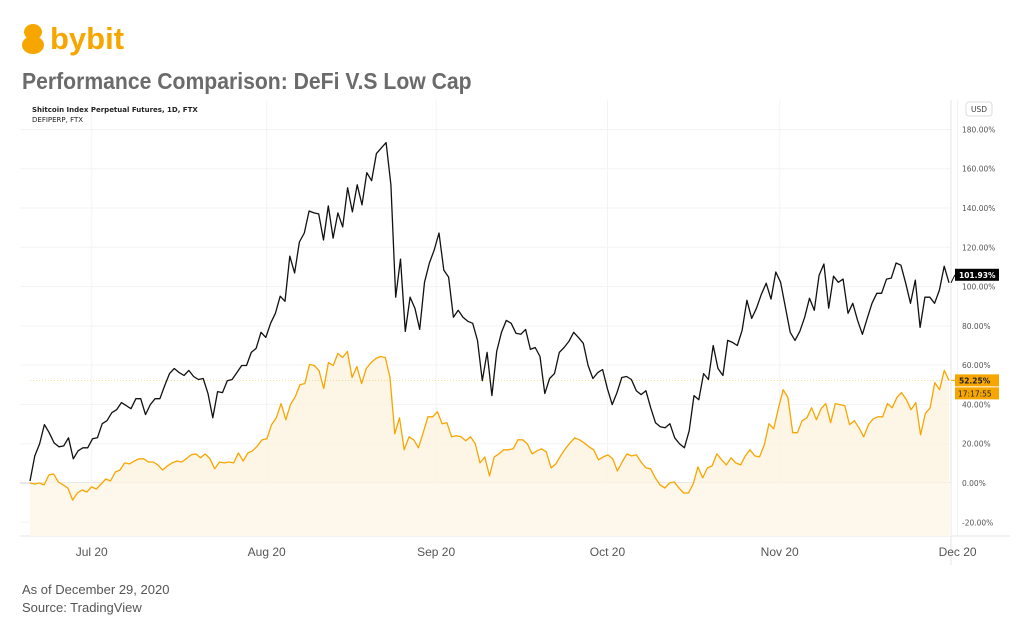 This screenshot has width=1024, height=640. Describe the element at coordinates (953, 279) in the screenshot. I see `badge-connector` at that location.